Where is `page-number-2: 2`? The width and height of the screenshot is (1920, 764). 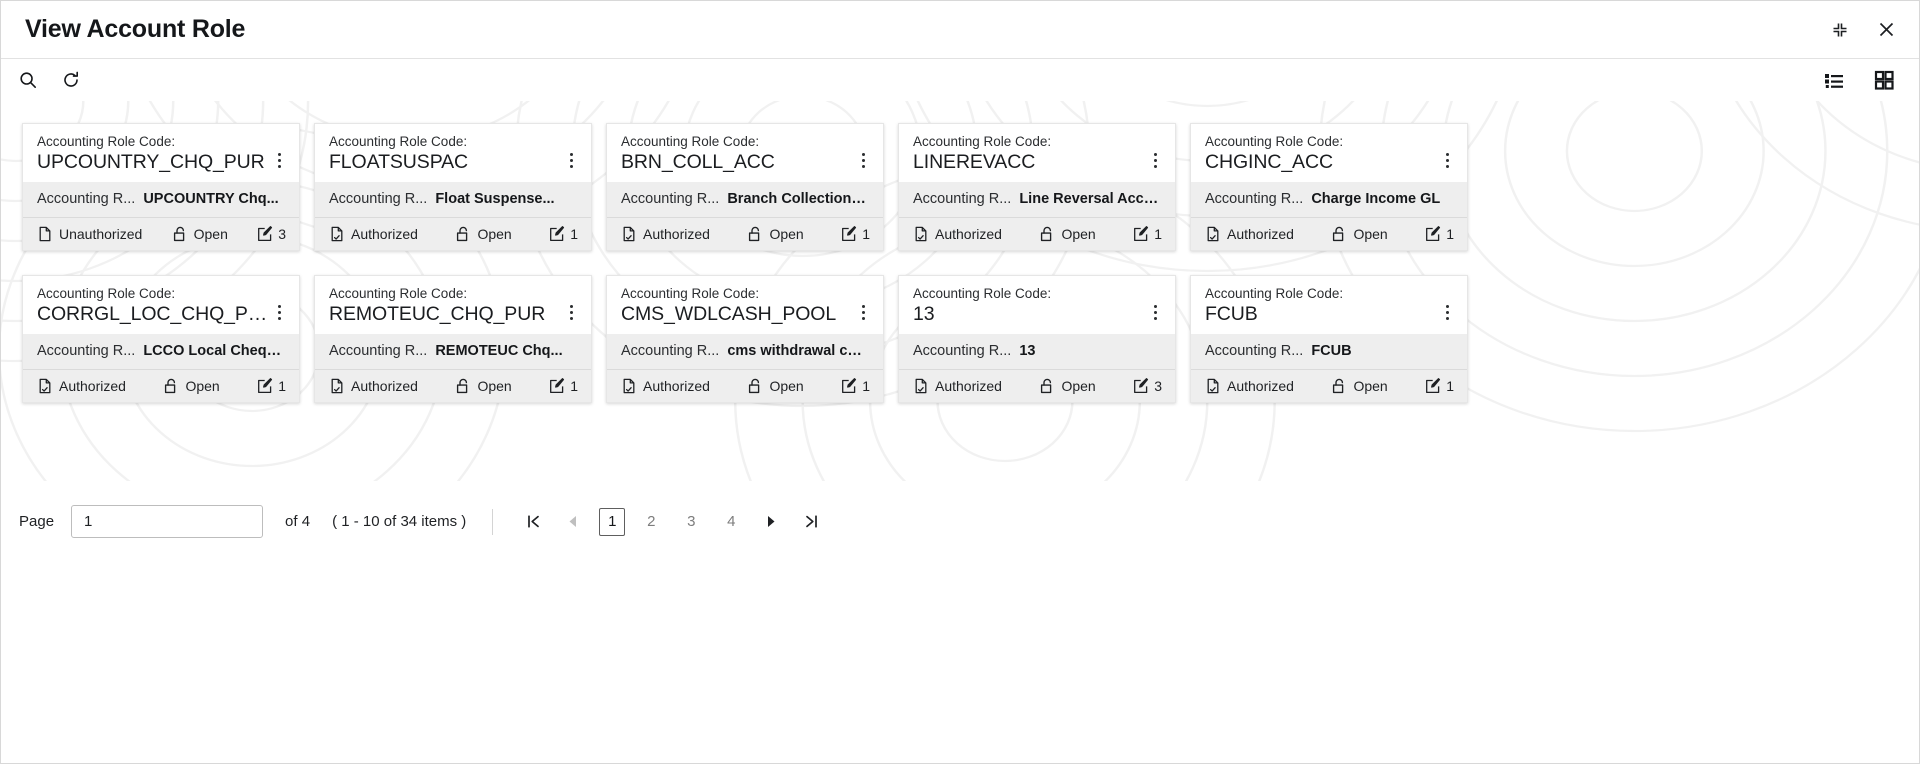 page-number-2: 2 is located at coordinates (651, 521).